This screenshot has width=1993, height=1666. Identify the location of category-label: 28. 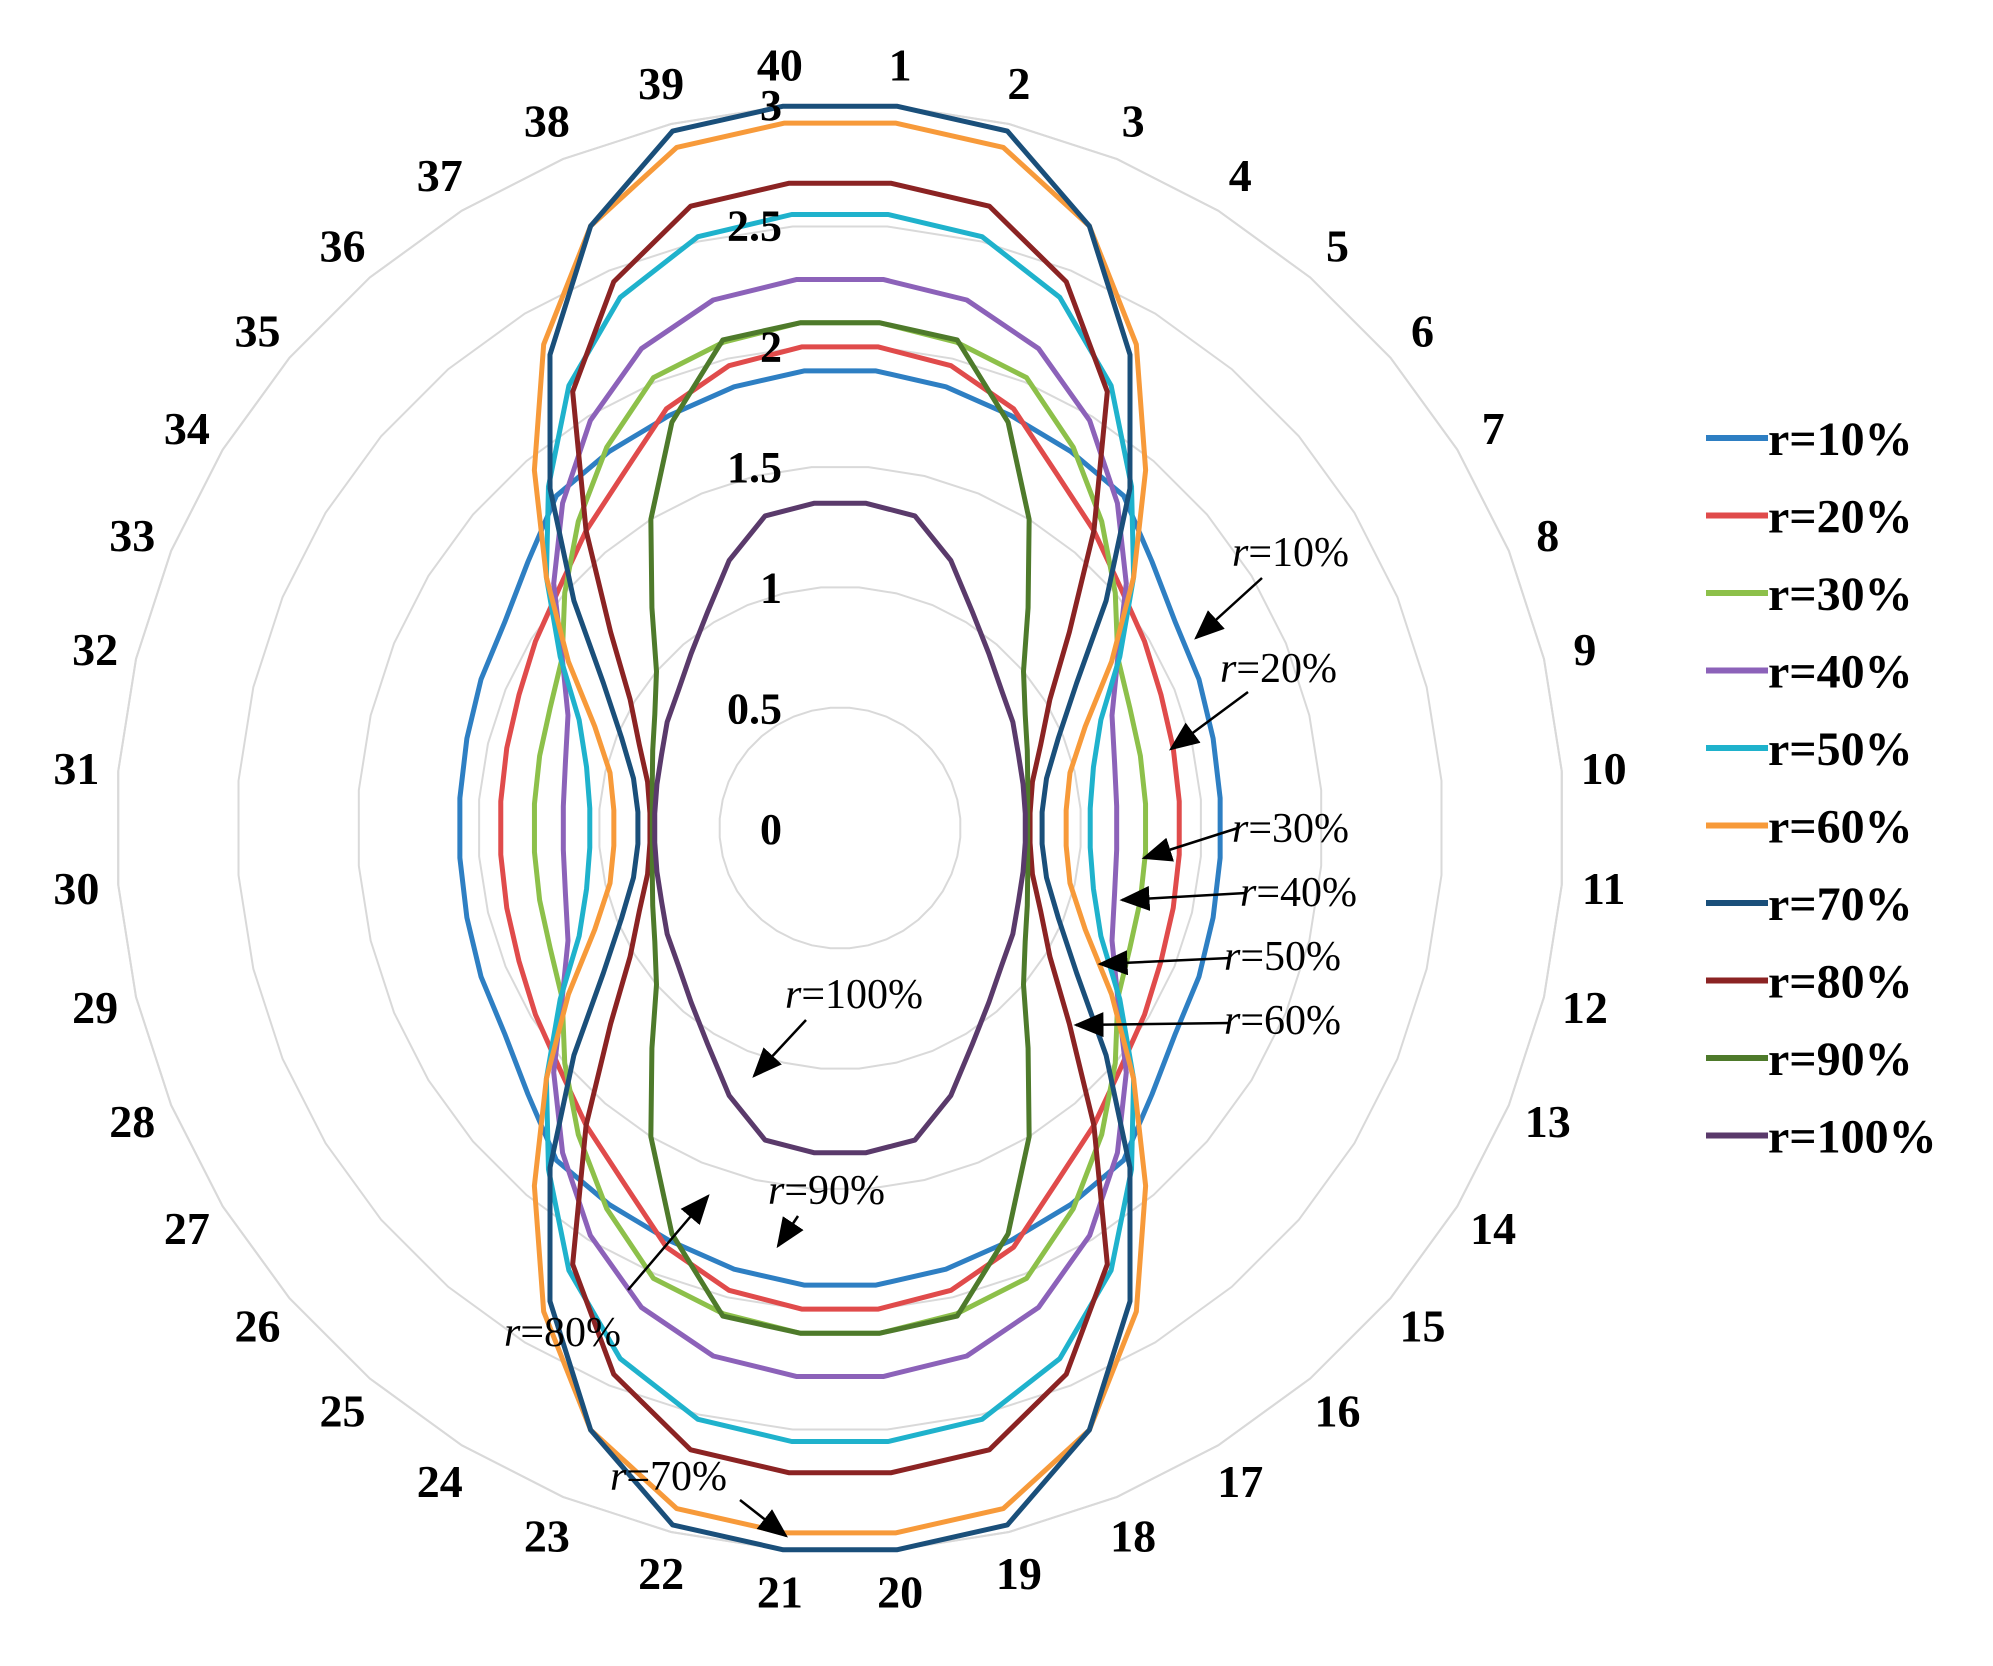
(132, 1121).